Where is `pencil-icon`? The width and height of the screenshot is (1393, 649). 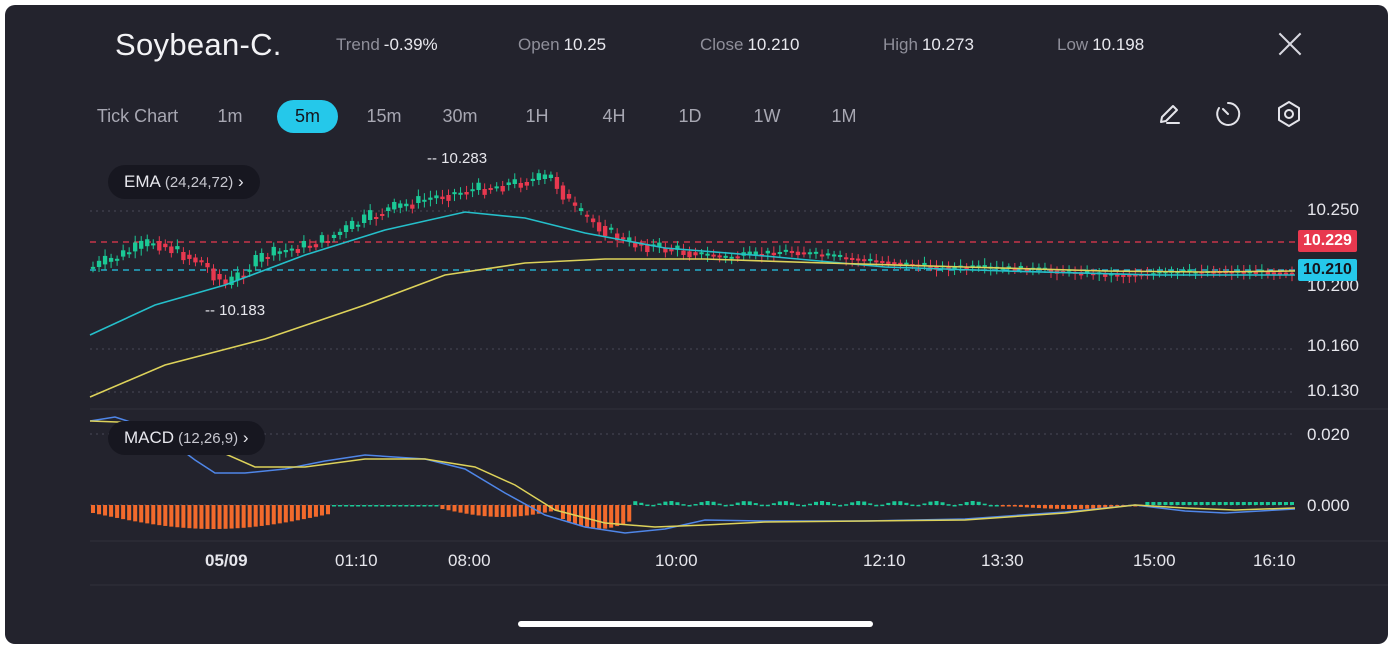 pencil-icon is located at coordinates (1169, 114).